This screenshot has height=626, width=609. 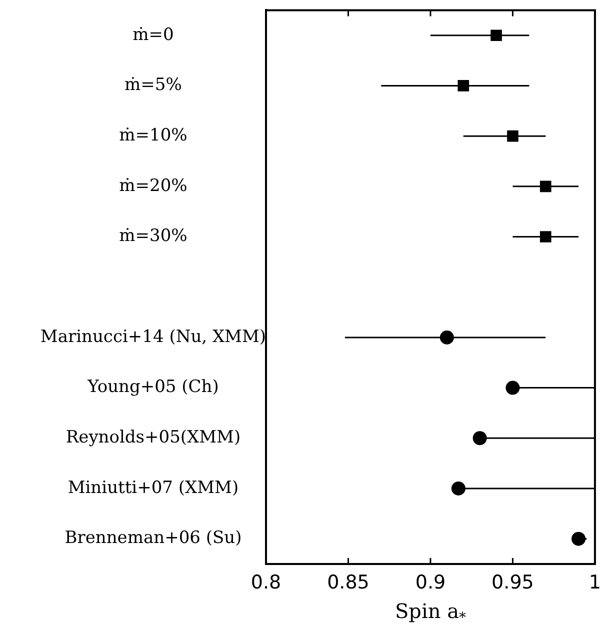 I want to click on y-tick-label: ṁ=10%, so click(x=153, y=135).